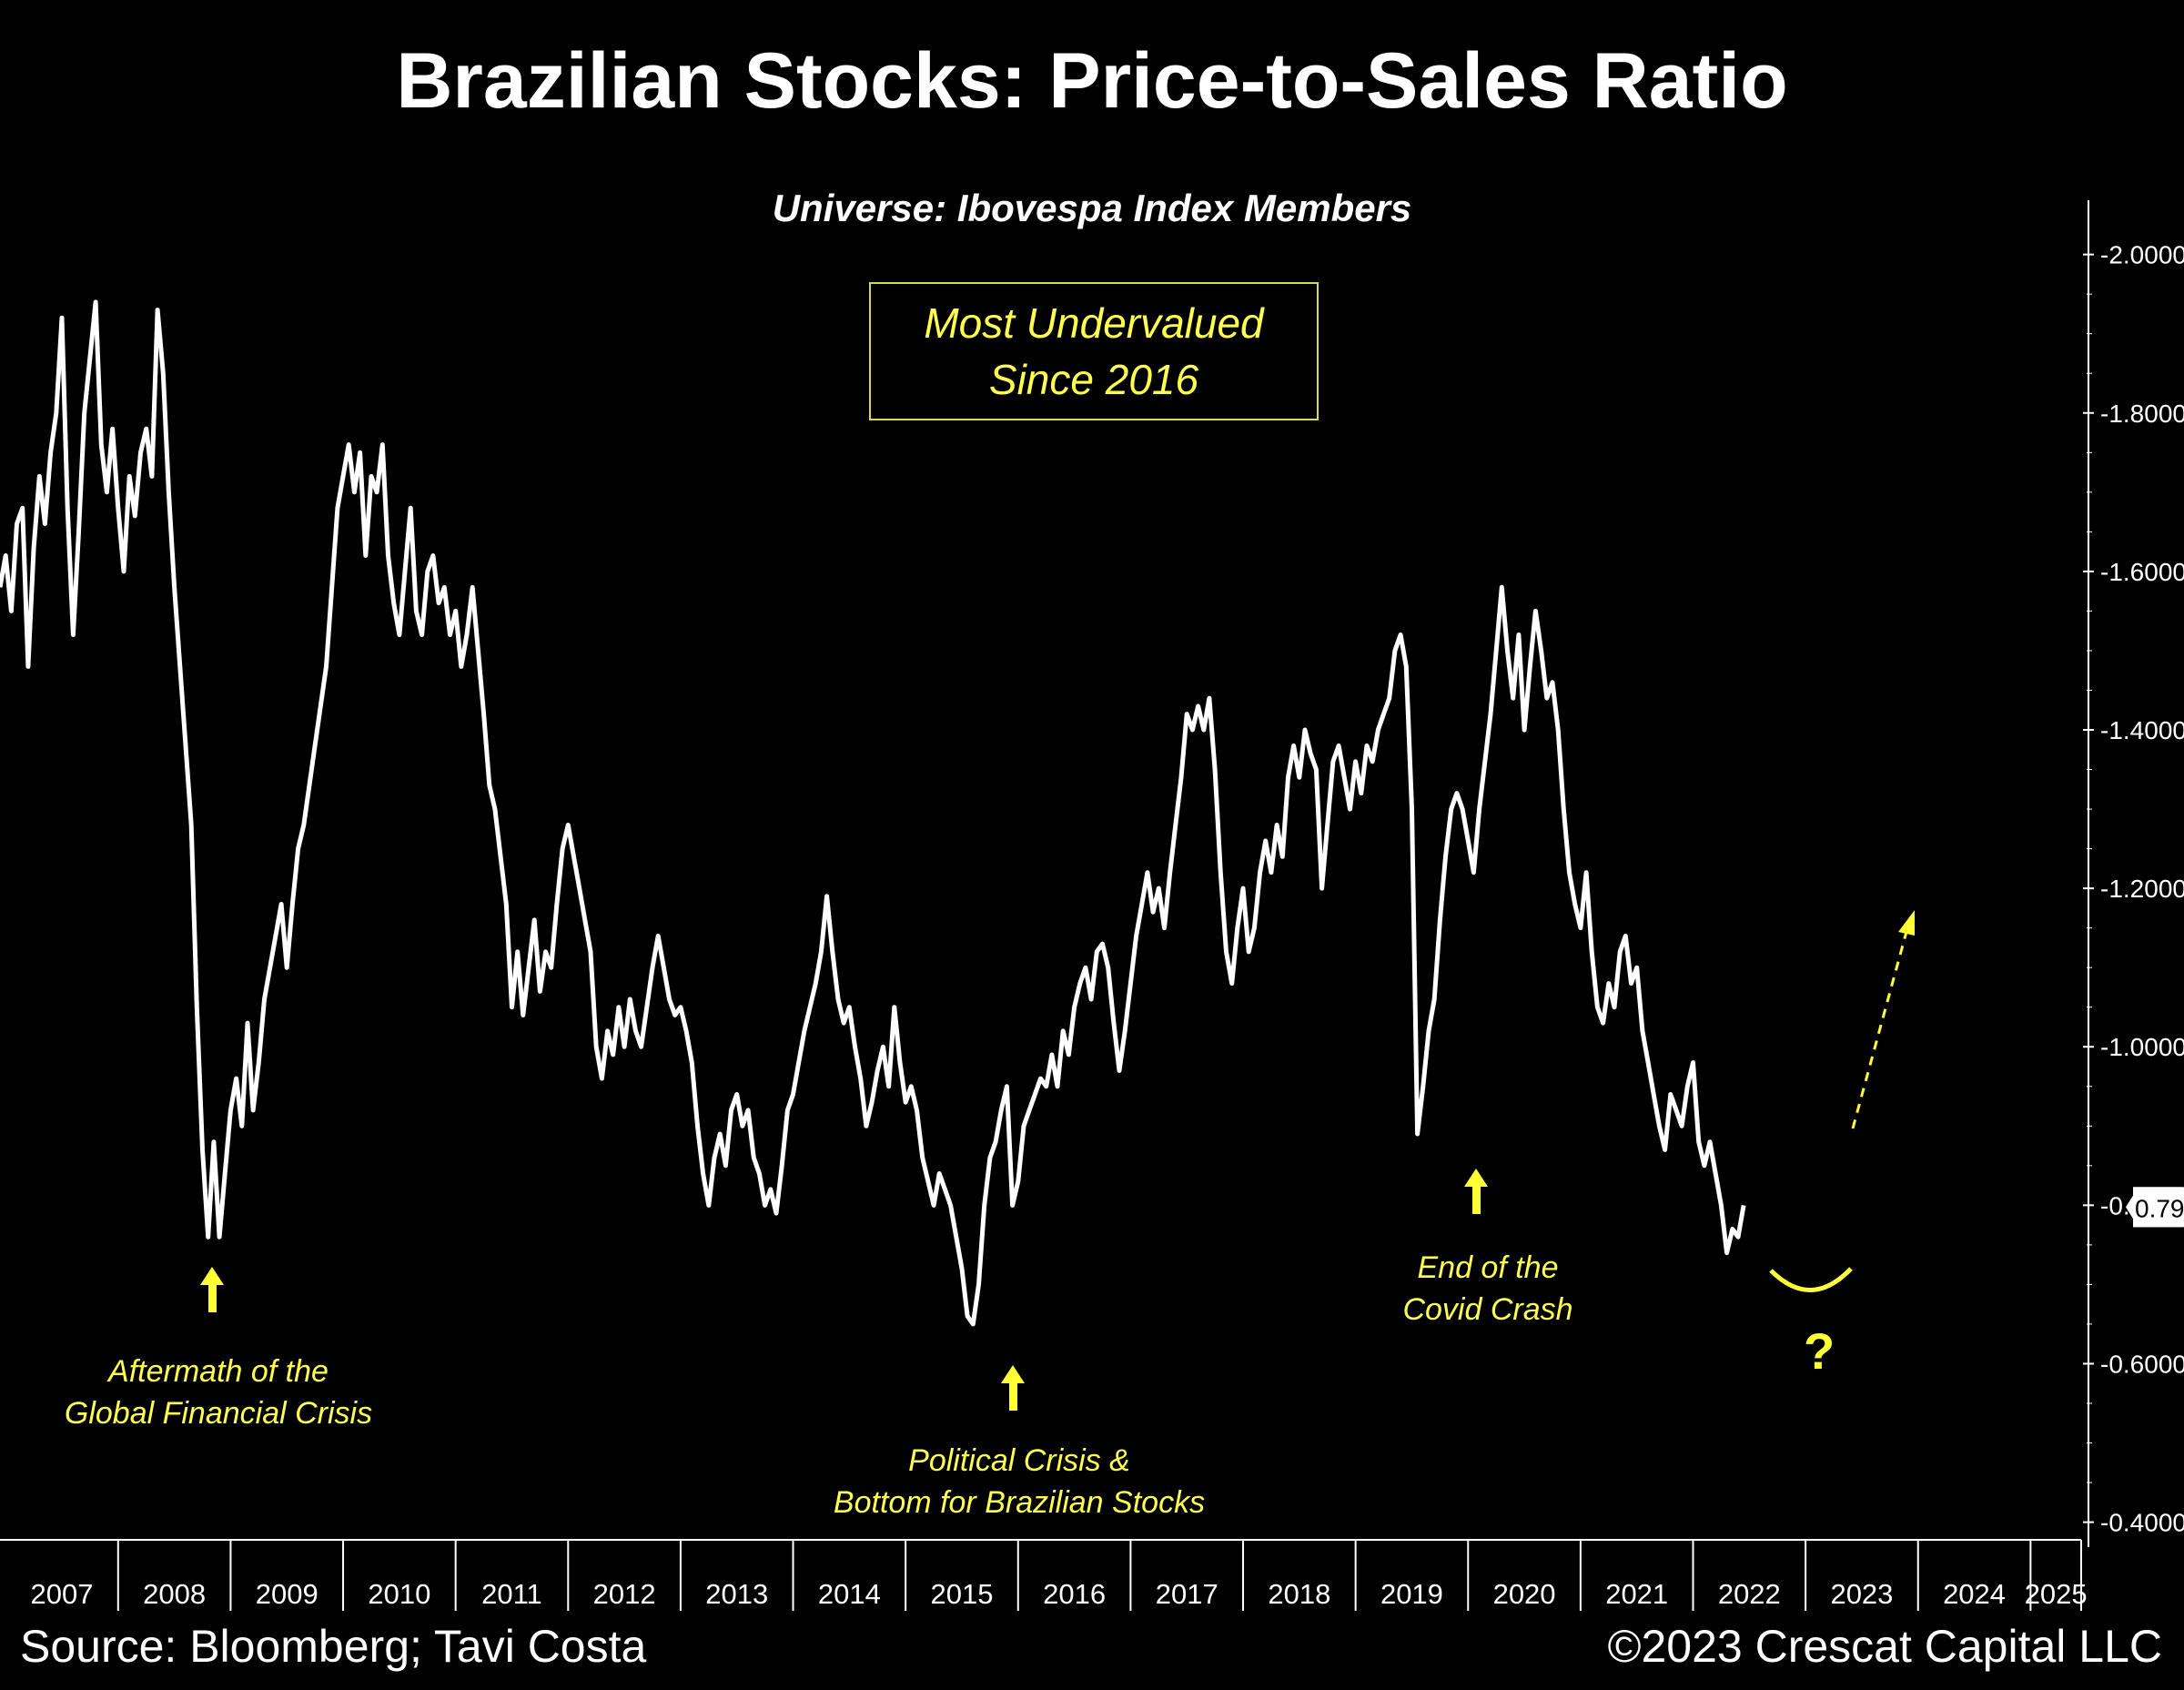 This screenshot has width=2184, height=1690. What do you see at coordinates (1811, 1279) in the screenshot?
I see `bottom-arc` at bounding box center [1811, 1279].